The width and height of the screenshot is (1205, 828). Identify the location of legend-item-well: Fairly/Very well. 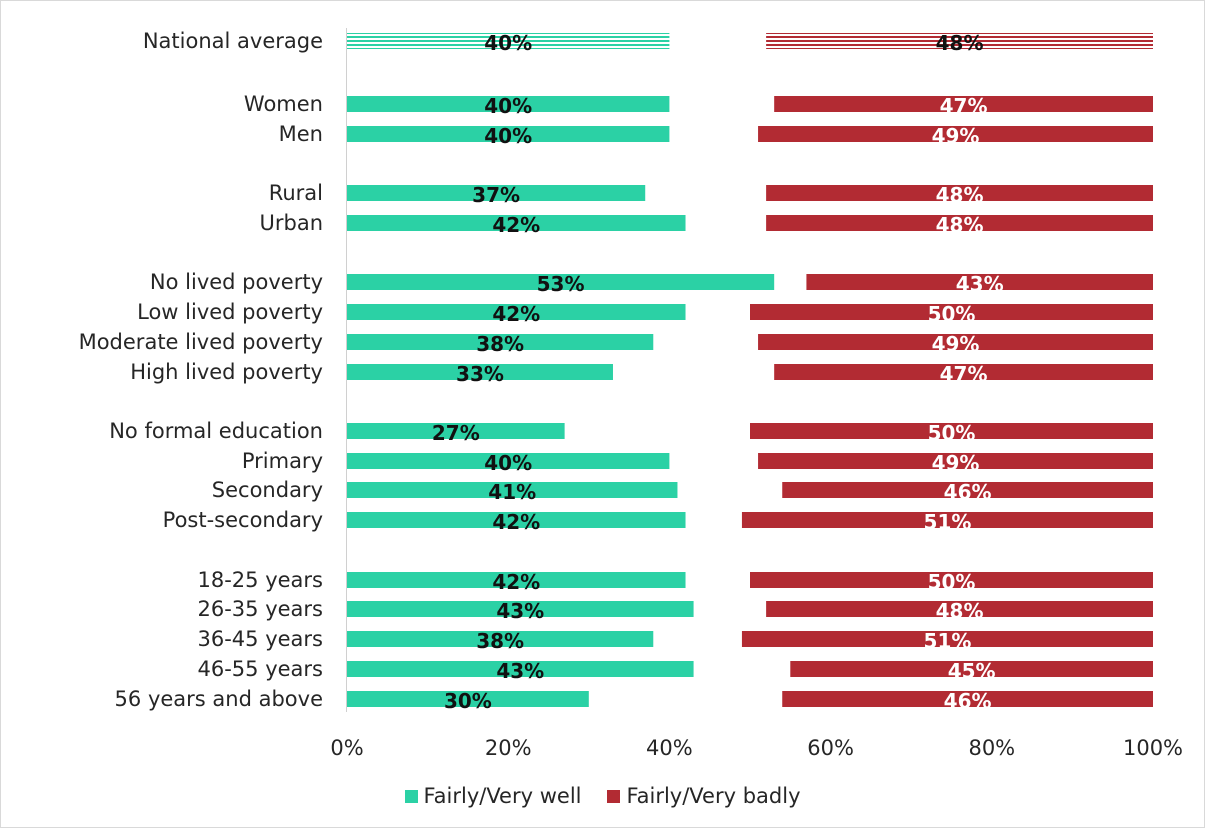
(493, 796).